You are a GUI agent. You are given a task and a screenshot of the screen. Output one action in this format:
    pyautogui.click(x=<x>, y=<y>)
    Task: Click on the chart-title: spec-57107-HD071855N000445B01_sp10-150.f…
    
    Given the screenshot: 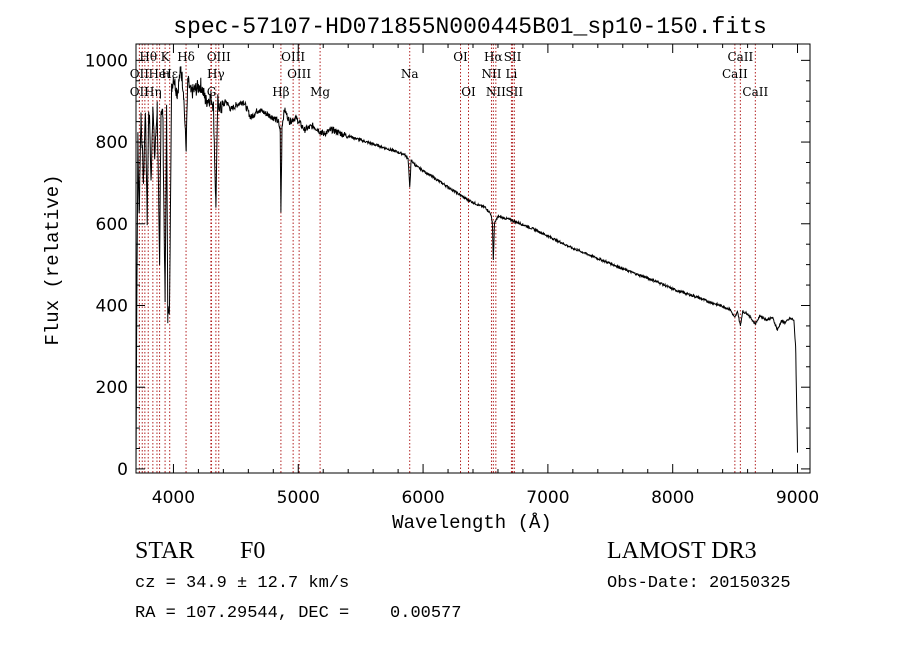 What is the action you would take?
    pyautogui.click(x=470, y=27)
    